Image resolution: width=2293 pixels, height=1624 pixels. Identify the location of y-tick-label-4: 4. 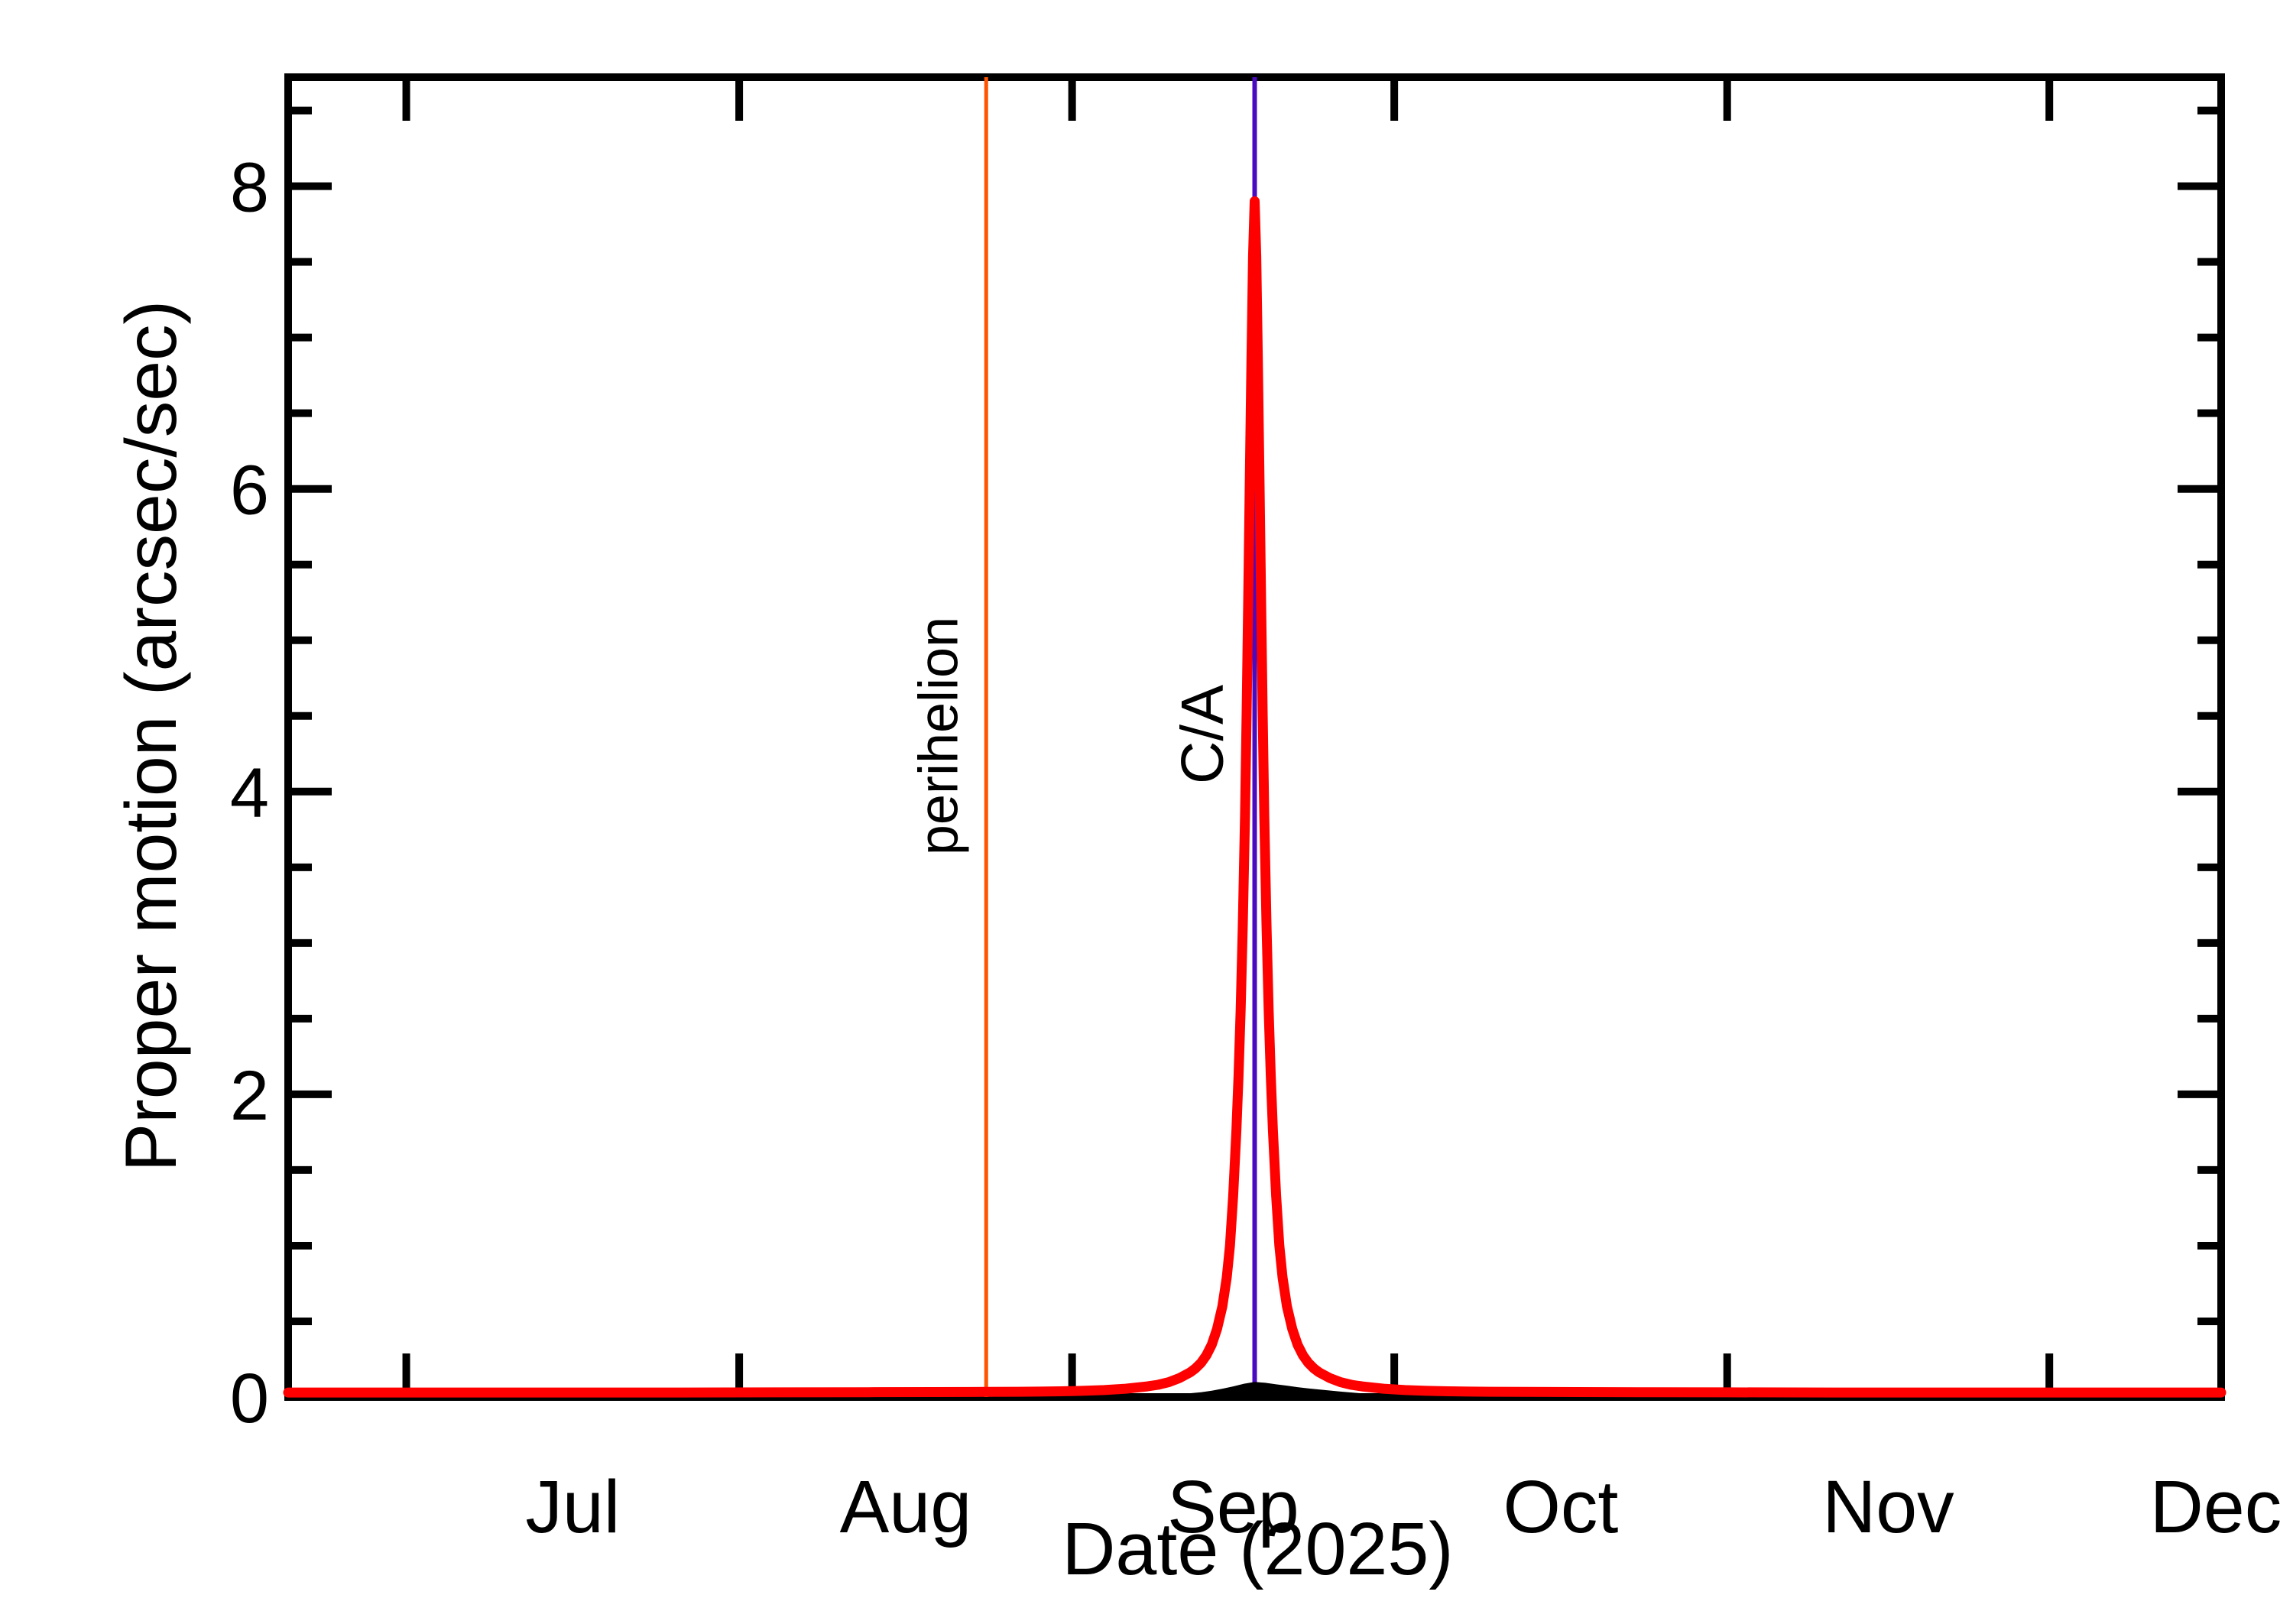
(249, 793).